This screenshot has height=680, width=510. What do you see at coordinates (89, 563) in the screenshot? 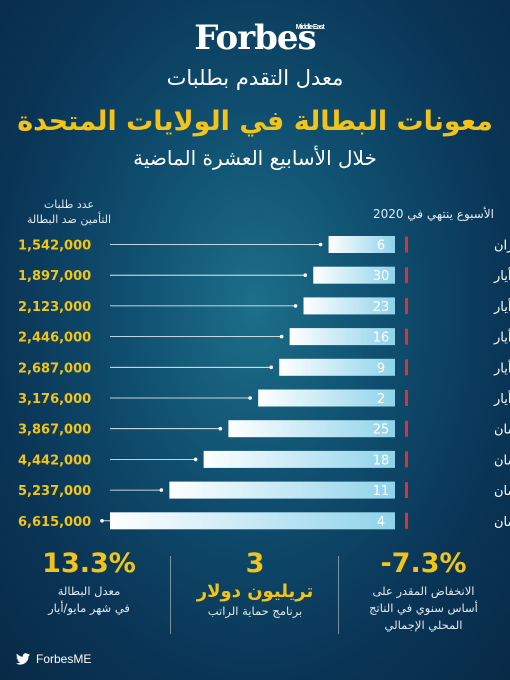
I see `stat-unemployment-value: 13.3%` at bounding box center [89, 563].